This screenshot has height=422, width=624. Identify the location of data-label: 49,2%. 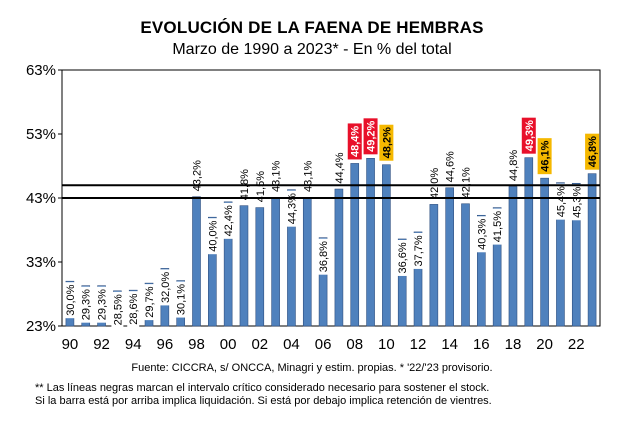
(372, 136).